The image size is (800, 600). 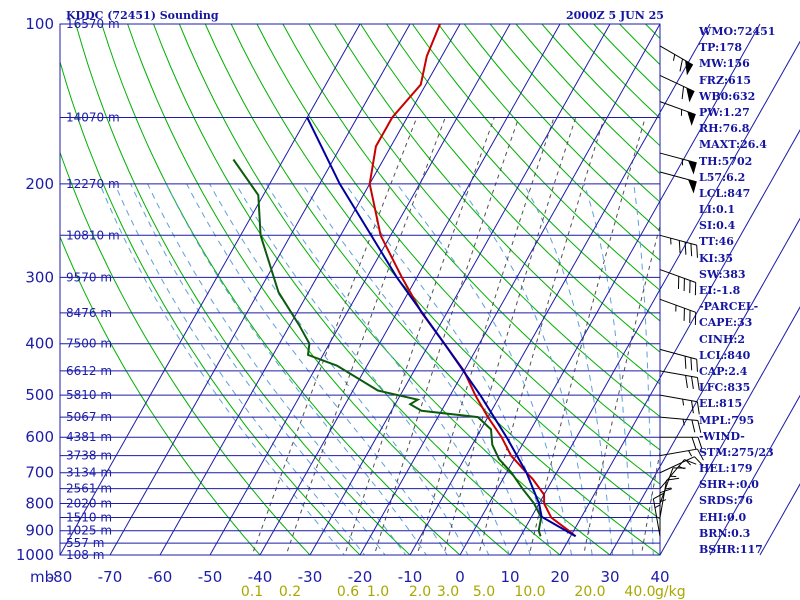 I want to click on height-label: 14070 m, so click(x=93, y=118).